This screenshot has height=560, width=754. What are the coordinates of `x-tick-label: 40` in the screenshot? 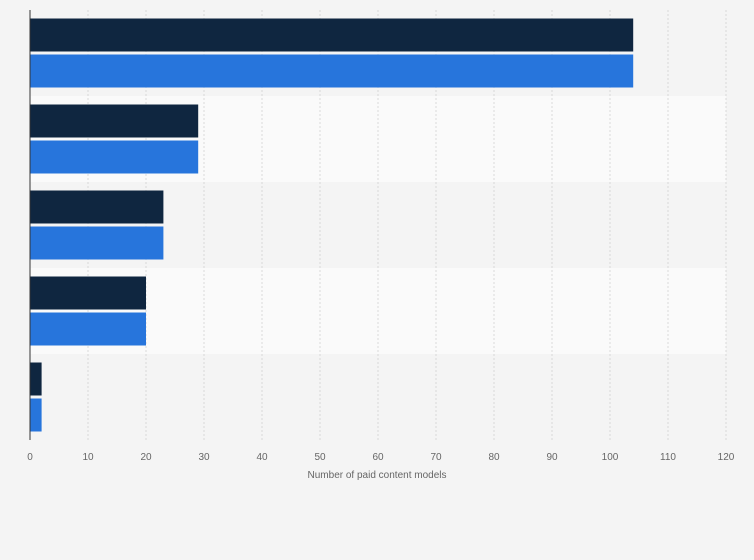 It's located at (262, 457).